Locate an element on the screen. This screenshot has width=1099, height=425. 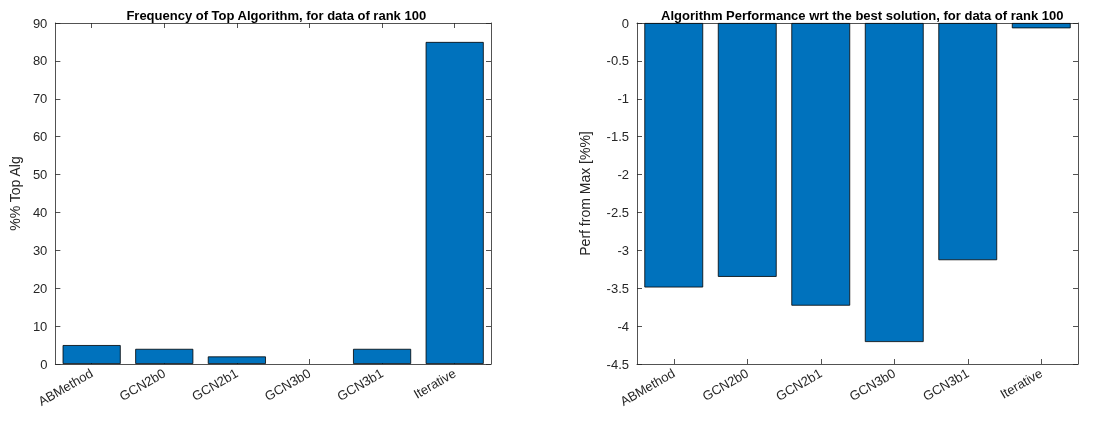
y-tick-label: 50 is located at coordinates (40, 175).